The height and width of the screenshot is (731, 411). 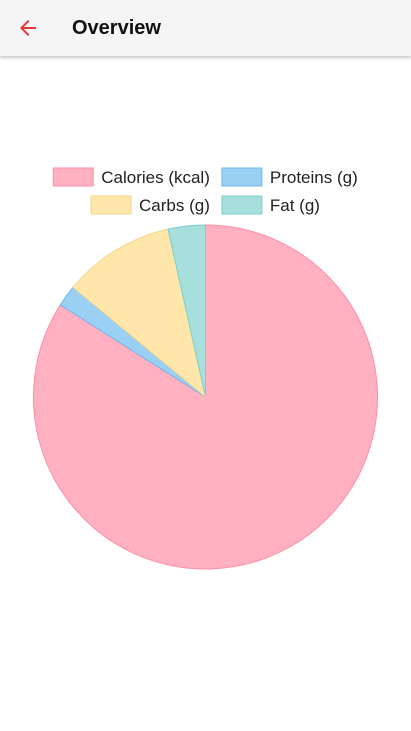 I want to click on back-button, so click(x=28, y=28).